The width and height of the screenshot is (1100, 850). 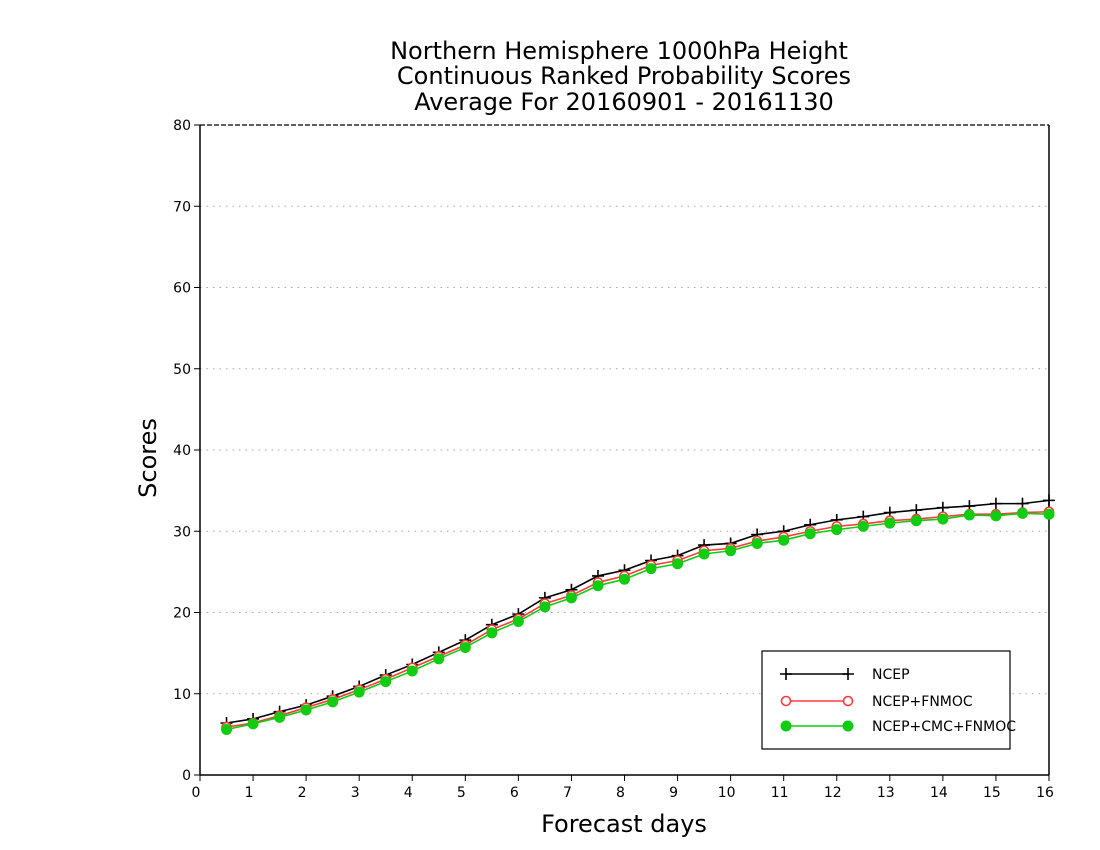 I want to click on x-tick-label: 13, so click(x=886, y=793).